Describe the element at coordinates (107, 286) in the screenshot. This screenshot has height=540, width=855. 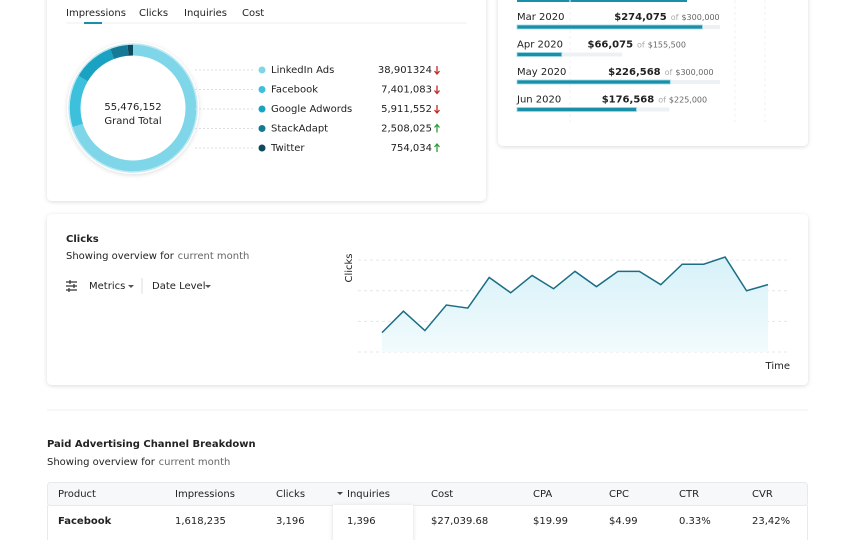
I see `control: Metrics` at that location.